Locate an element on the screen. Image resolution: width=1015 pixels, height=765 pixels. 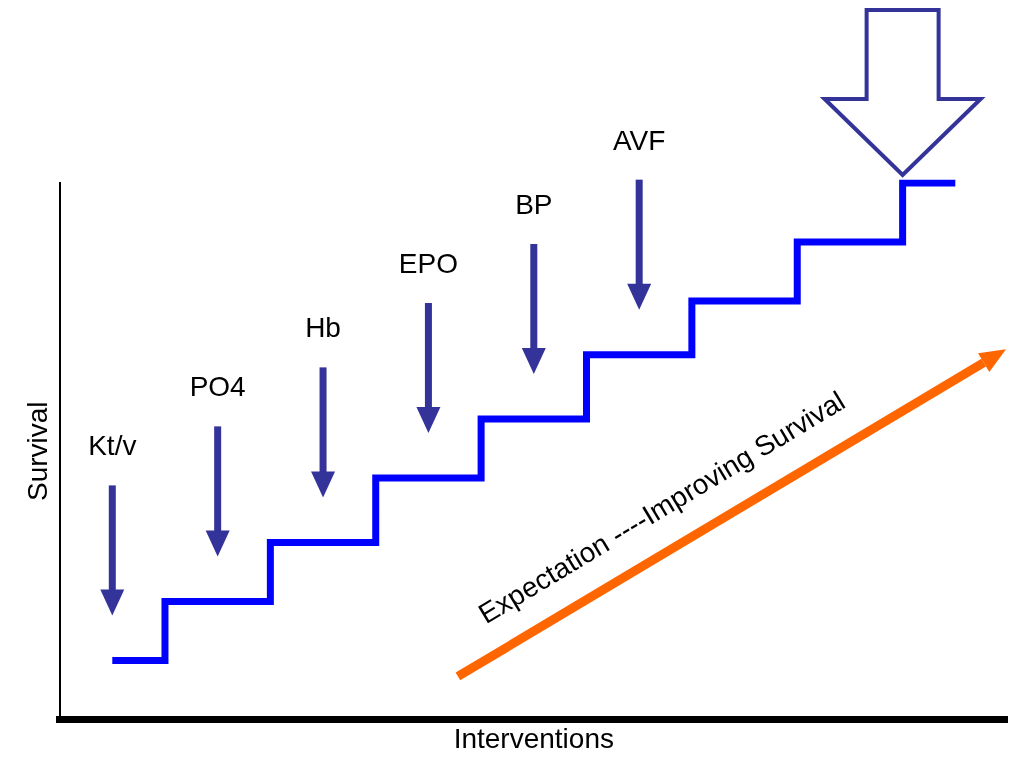
annotation: BP is located at coordinates (534, 205).